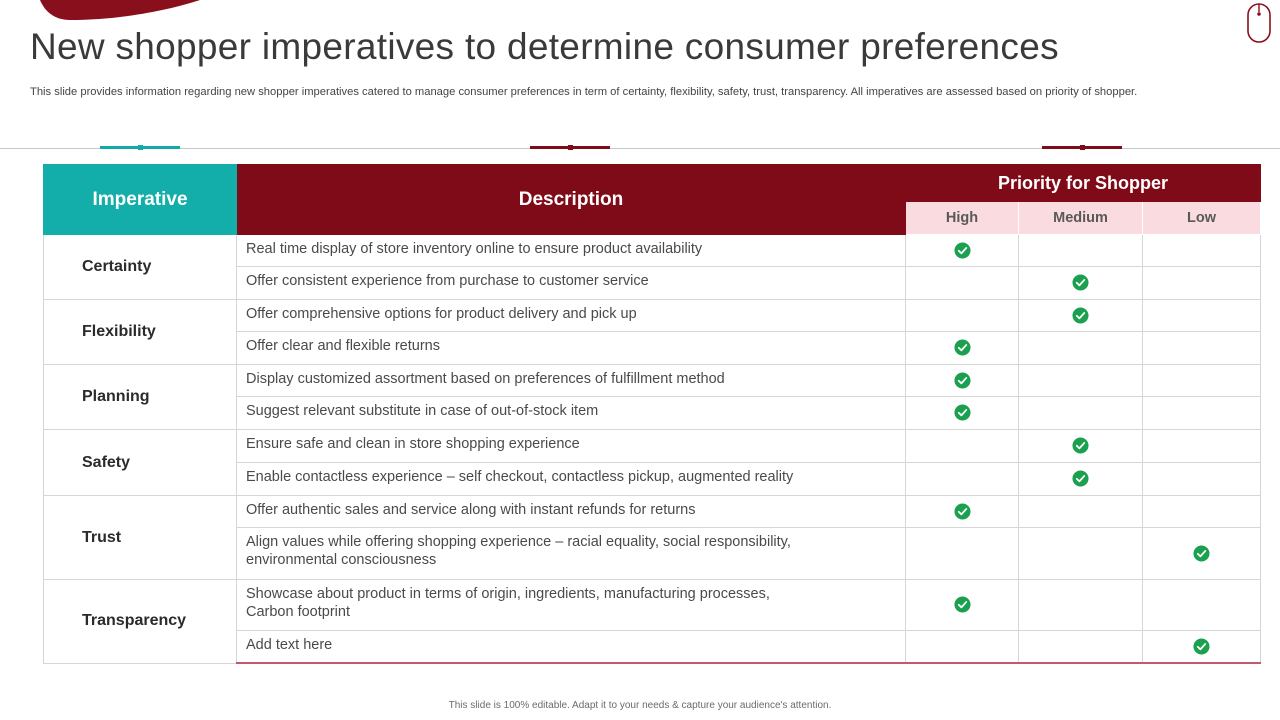 The image size is (1280, 720). Describe the element at coordinates (1201, 218) in the screenshot. I see `header-low: Low` at that location.